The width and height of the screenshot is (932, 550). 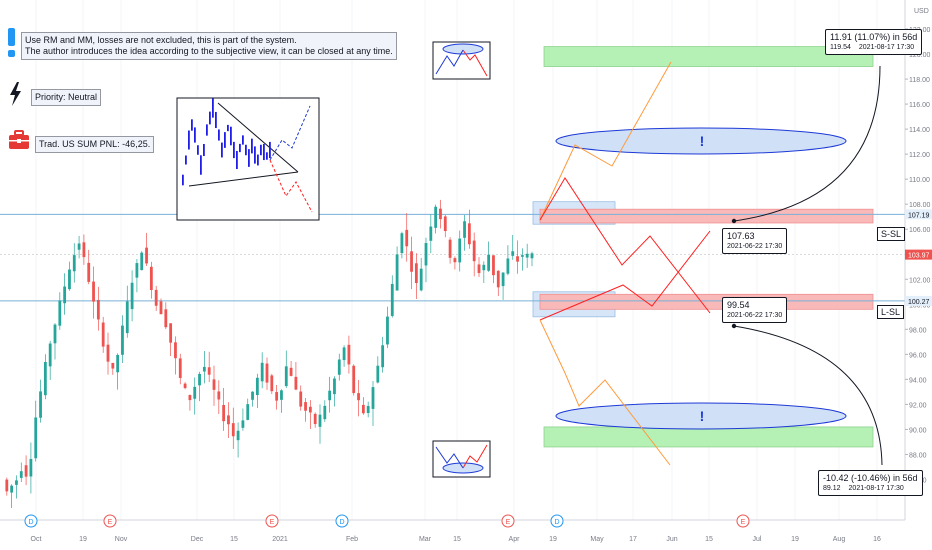 I want to click on down-target-main: -10.42 (-10.46%) in 56d, so click(x=870, y=478).